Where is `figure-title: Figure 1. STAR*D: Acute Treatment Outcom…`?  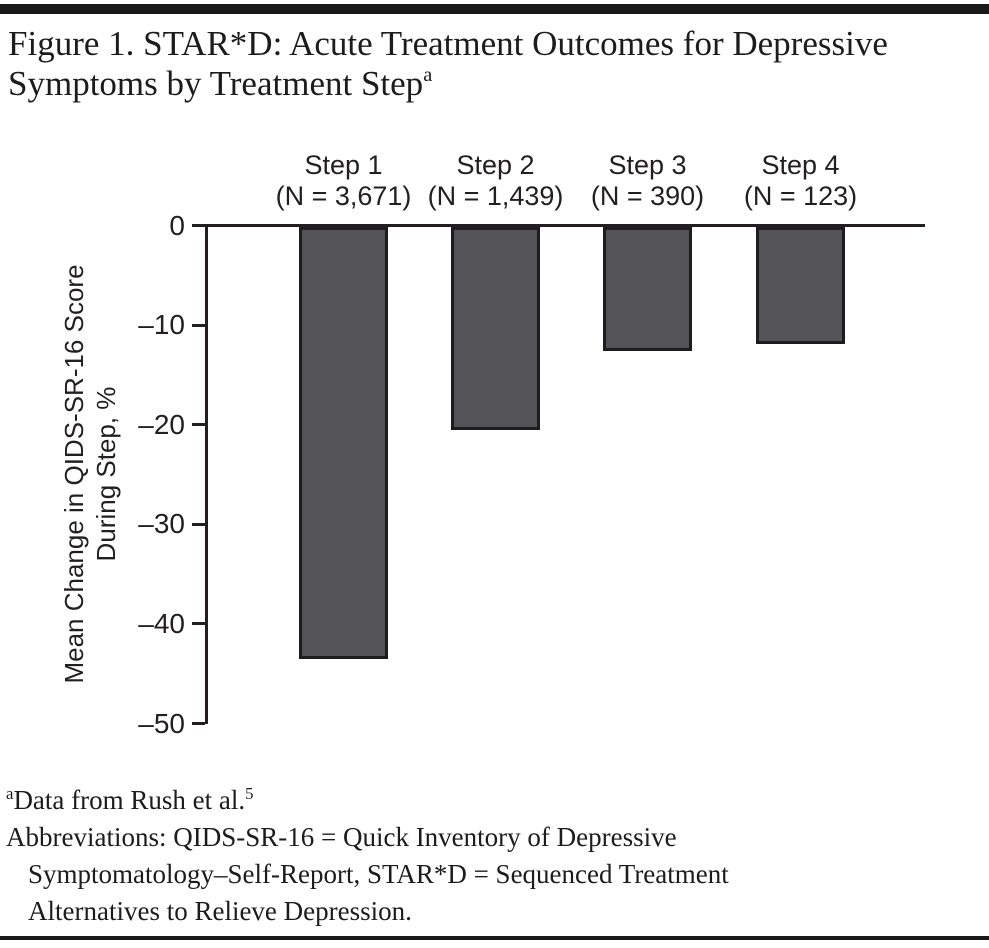
figure-title: Figure 1. STAR*D: Acute Treatment Outcom… is located at coordinates (493, 64).